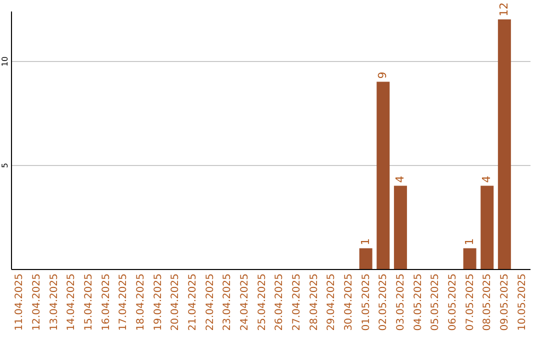 The height and width of the screenshot is (340, 540). Describe the element at coordinates (20, 302) in the screenshot. I see `x-tick-label: 11.04.2025` at that location.